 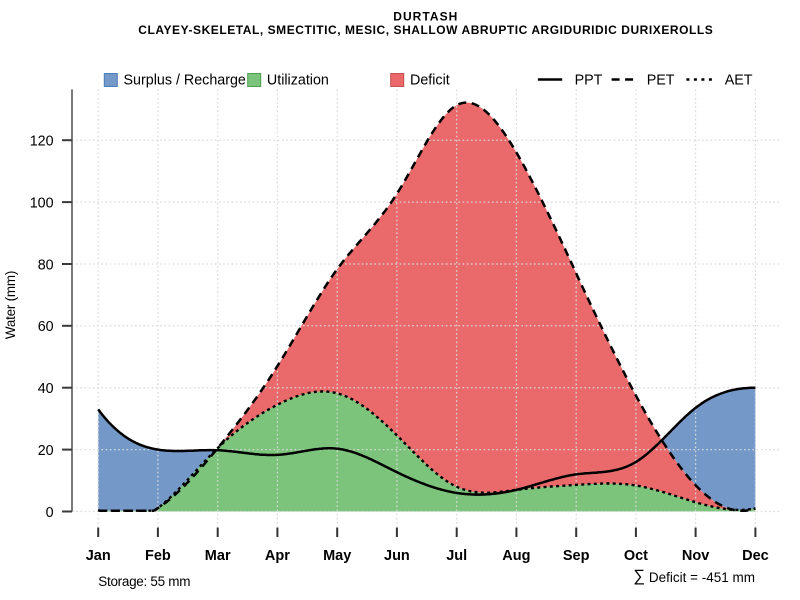 What do you see at coordinates (144, 581) in the screenshot?
I see `svg-text: Storage: 55 mm` at bounding box center [144, 581].